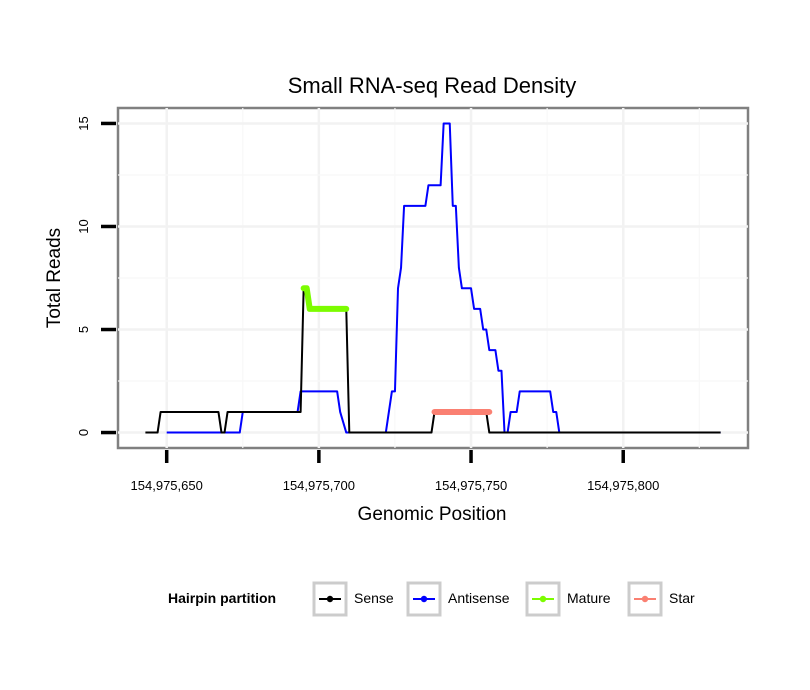 This screenshot has width=810, height=690. I want to click on legend-title: Hairpin partition, so click(222, 598).